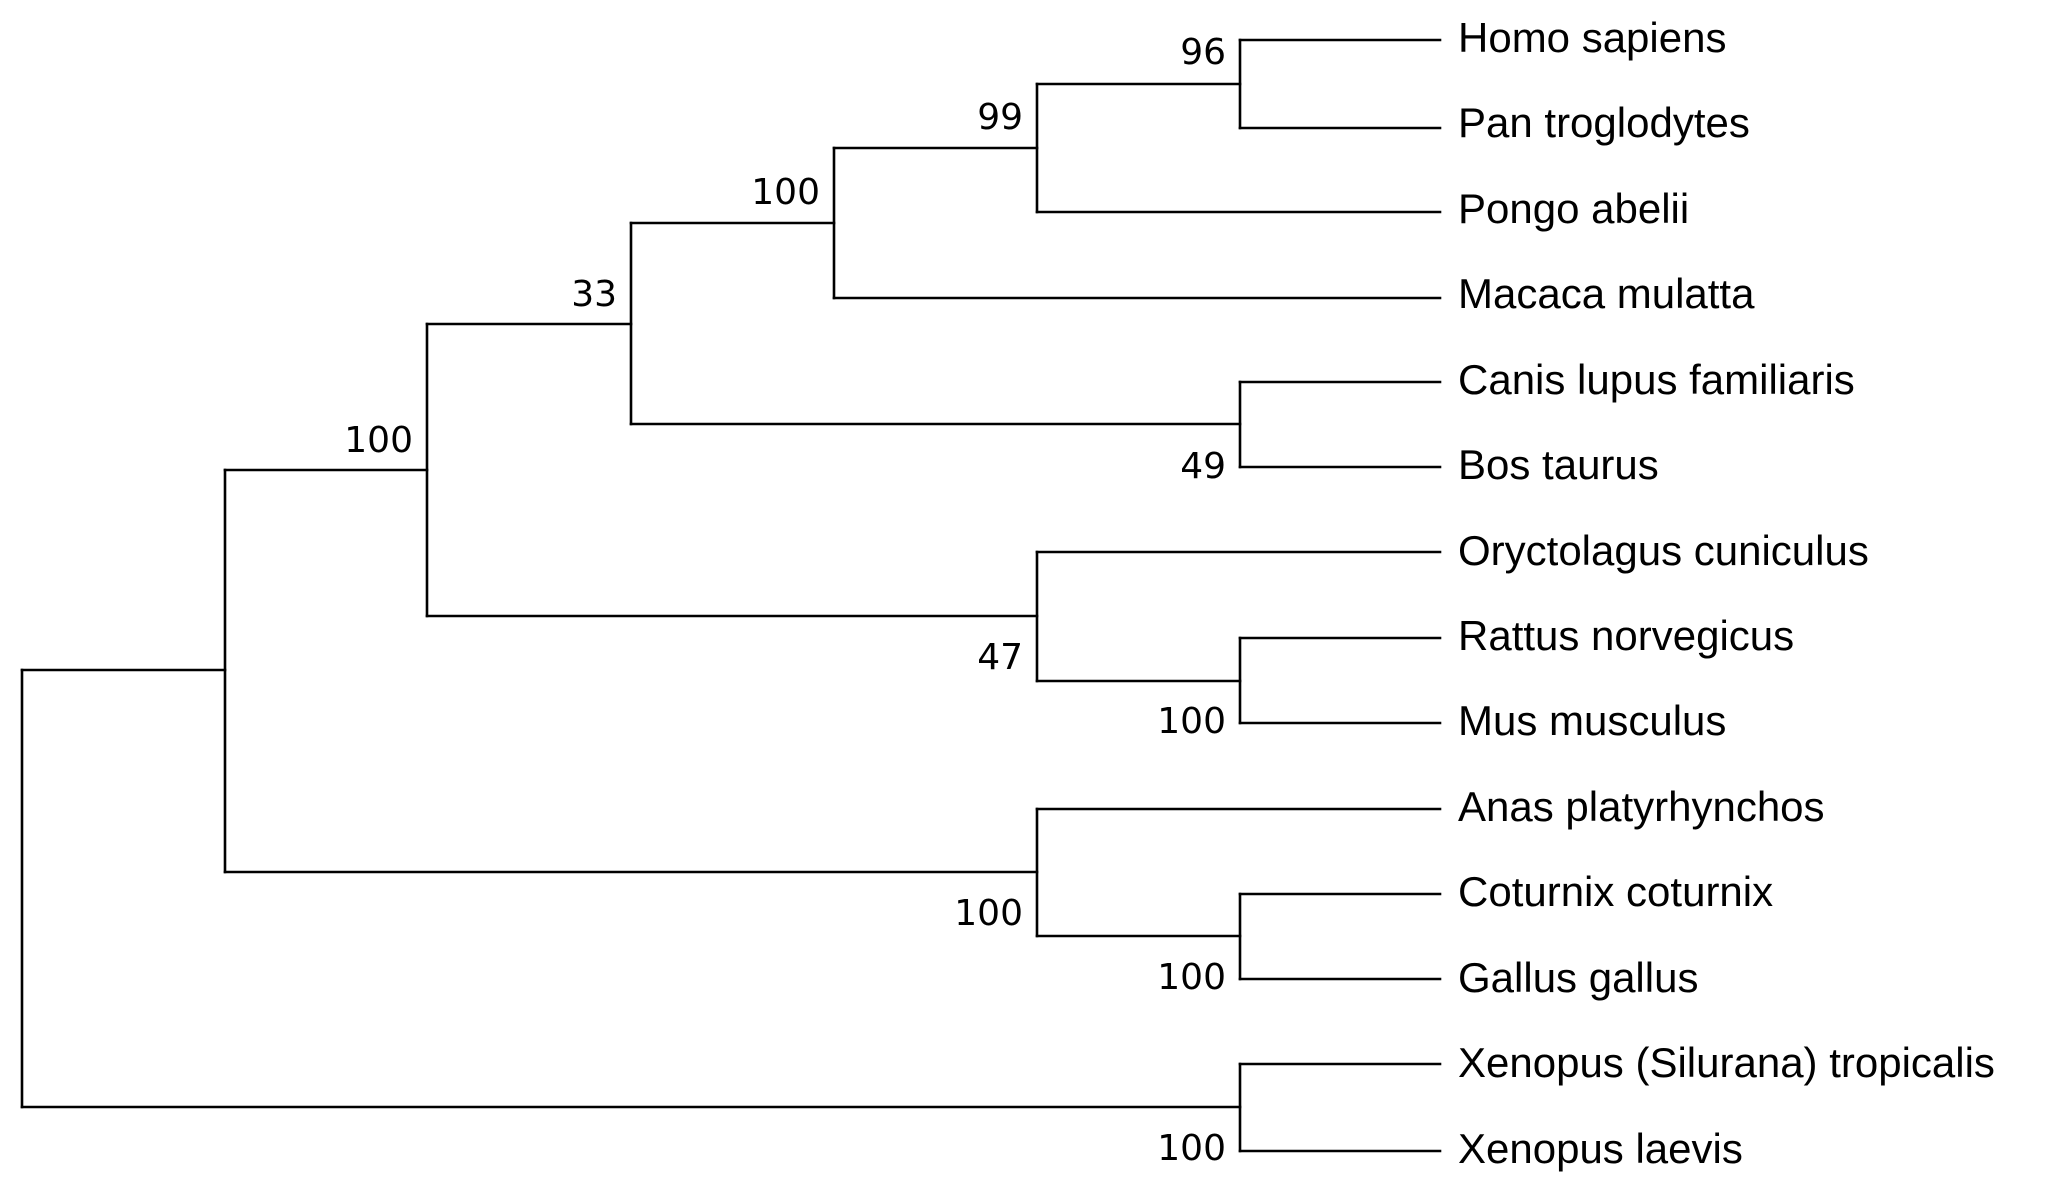 Image resolution: width=2049 pixels, height=1187 pixels. What do you see at coordinates (1626, 635) in the screenshot?
I see `taxon-label: Rattus norvegicus` at bounding box center [1626, 635].